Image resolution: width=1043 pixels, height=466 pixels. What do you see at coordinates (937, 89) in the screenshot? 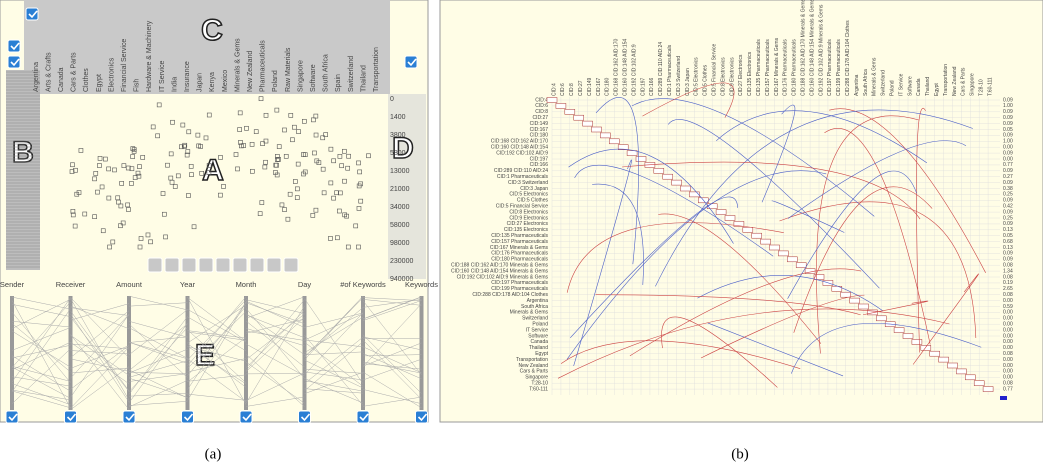
I see `column-label: Egypt` at bounding box center [937, 89].